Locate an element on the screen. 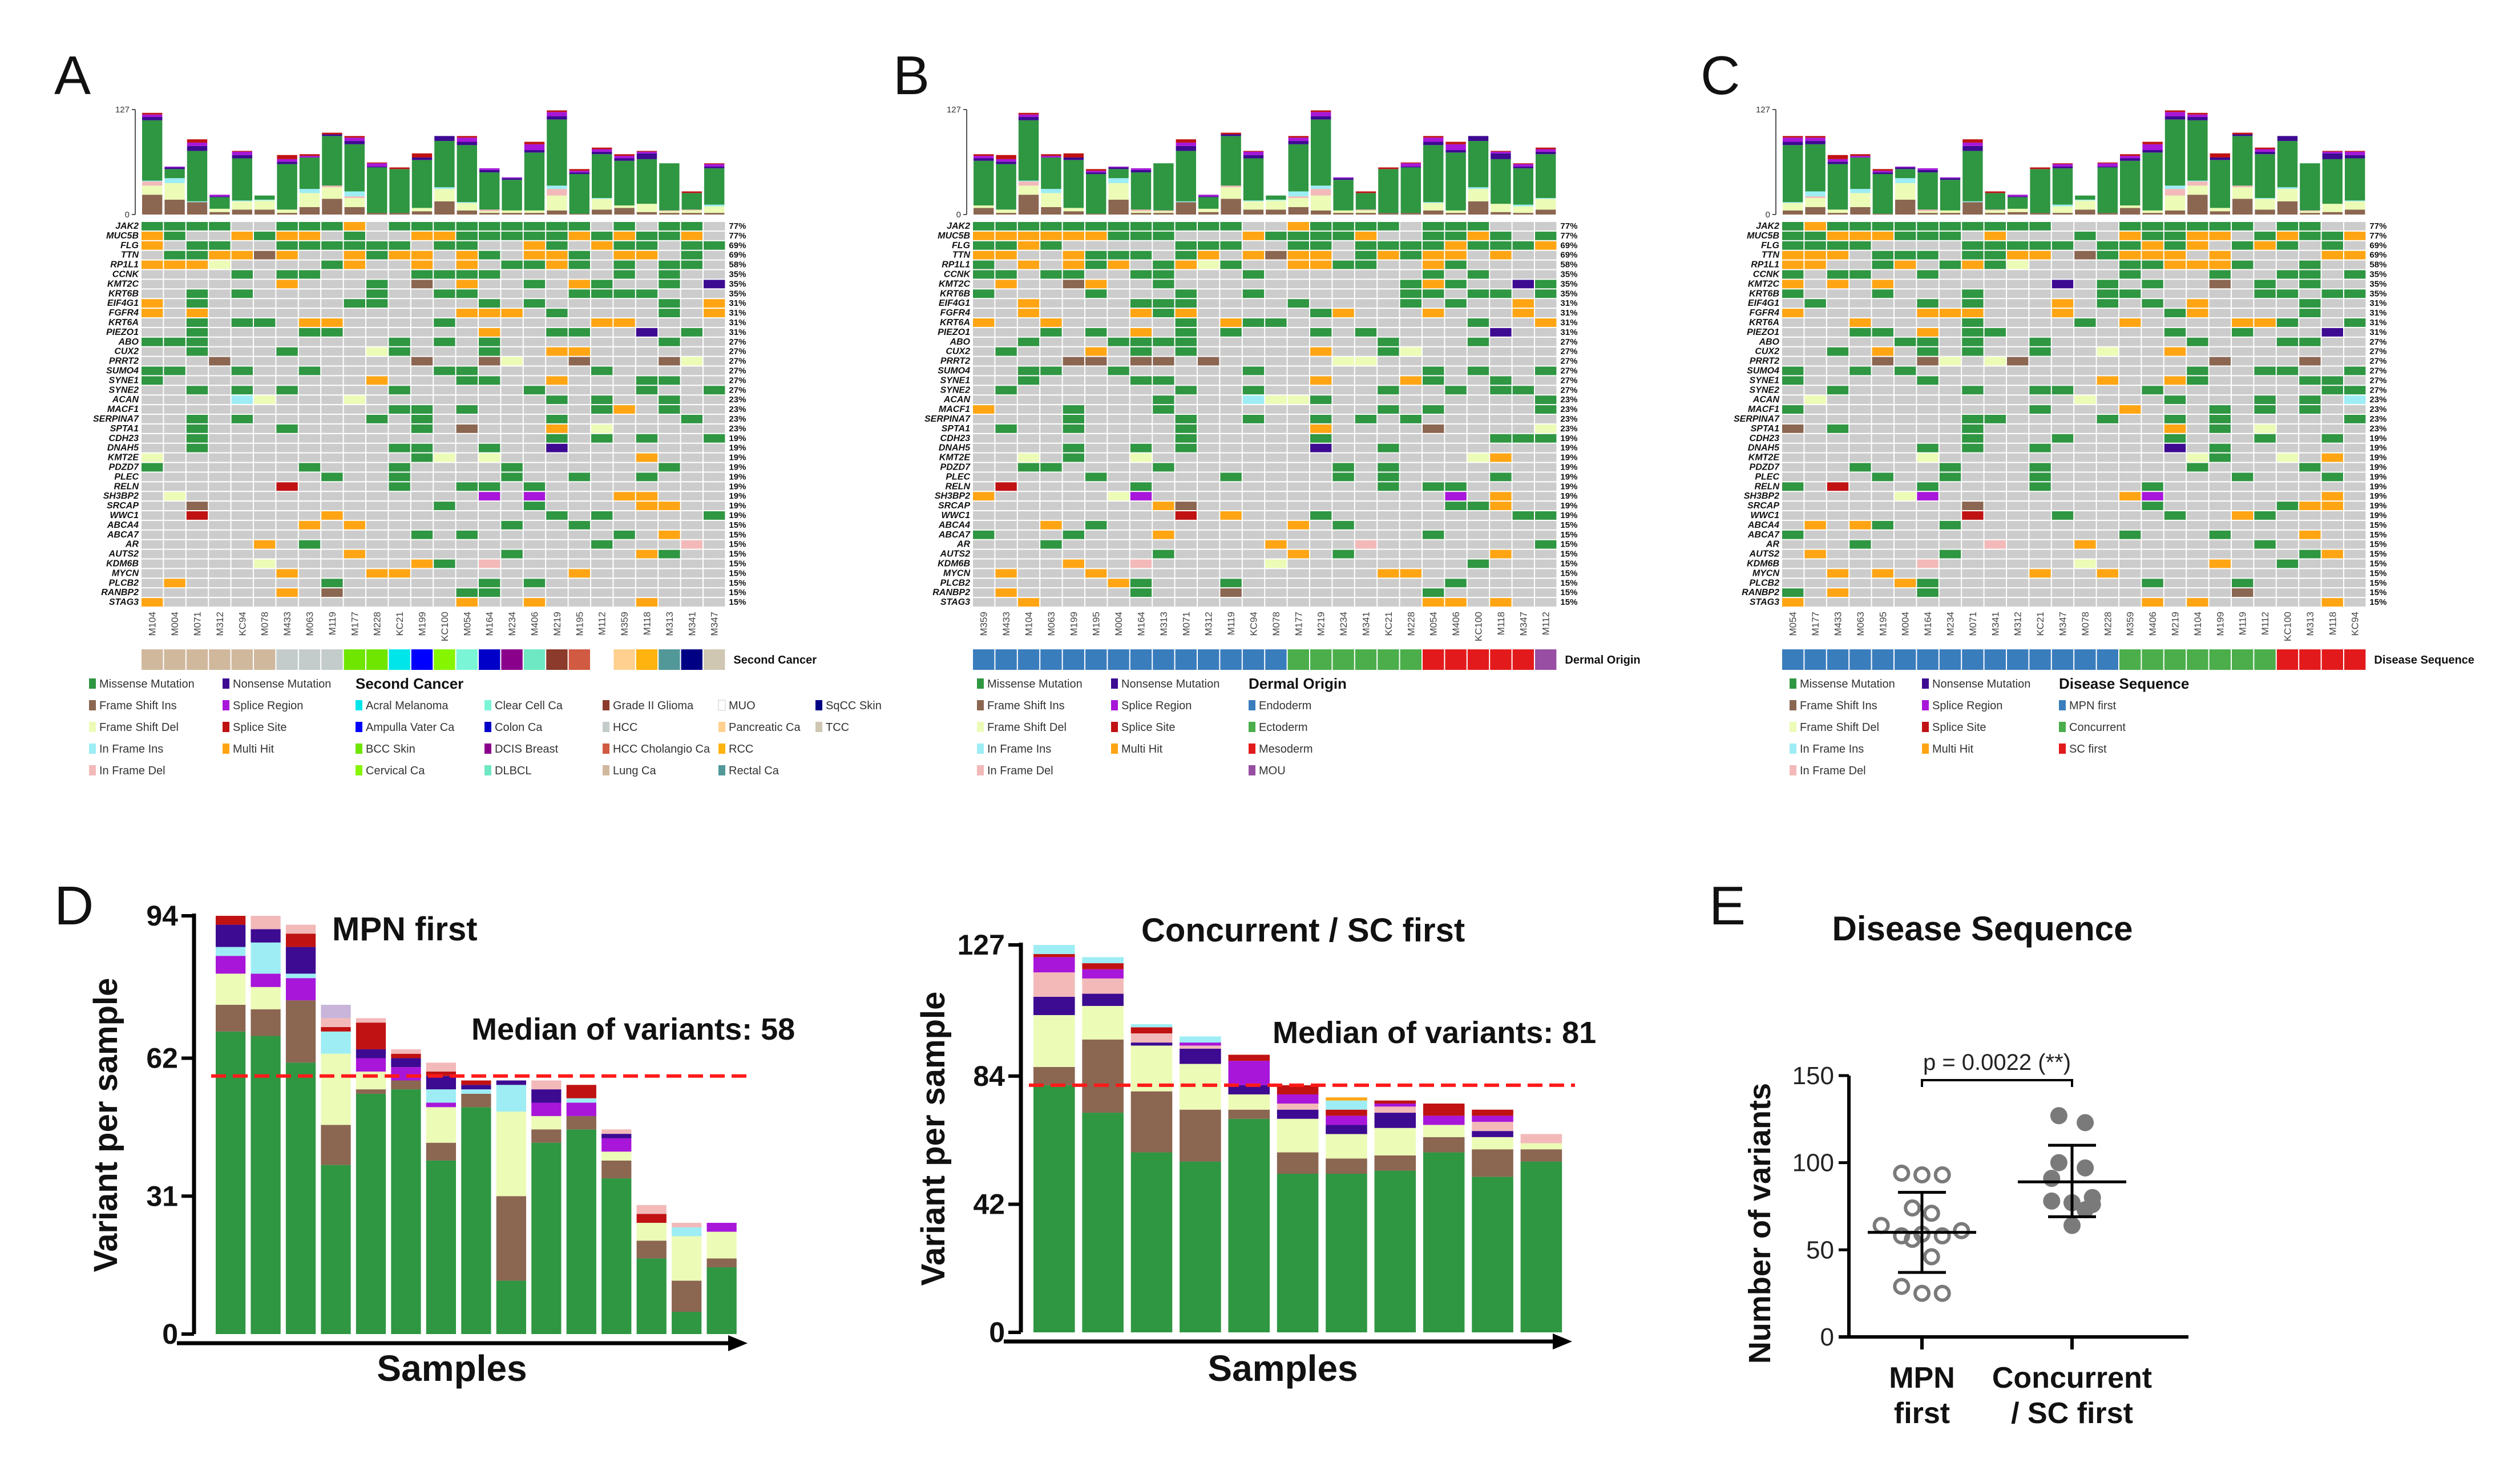 The image size is (2520, 1479). gene-label: MACF1 is located at coordinates (1763, 409).